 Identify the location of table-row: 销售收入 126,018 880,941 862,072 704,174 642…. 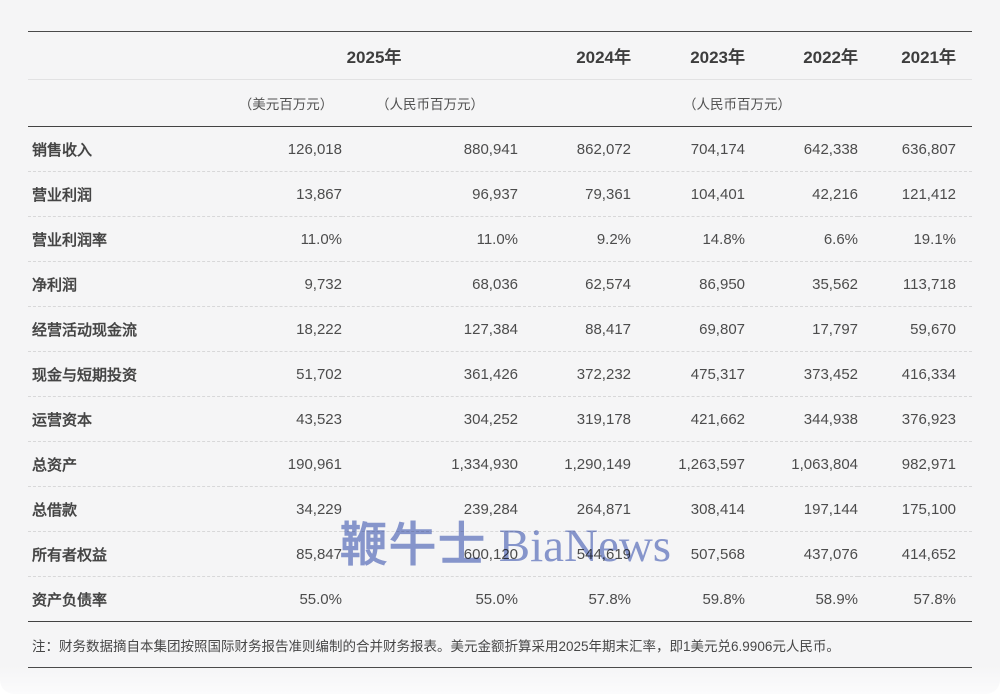
(500, 149).